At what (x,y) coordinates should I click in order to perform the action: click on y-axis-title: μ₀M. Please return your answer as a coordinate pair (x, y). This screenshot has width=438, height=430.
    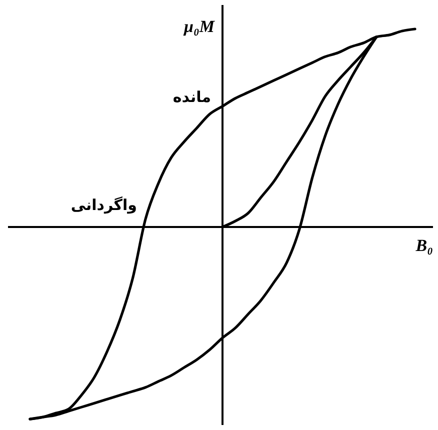
    Looking at the image, I should click on (199, 26).